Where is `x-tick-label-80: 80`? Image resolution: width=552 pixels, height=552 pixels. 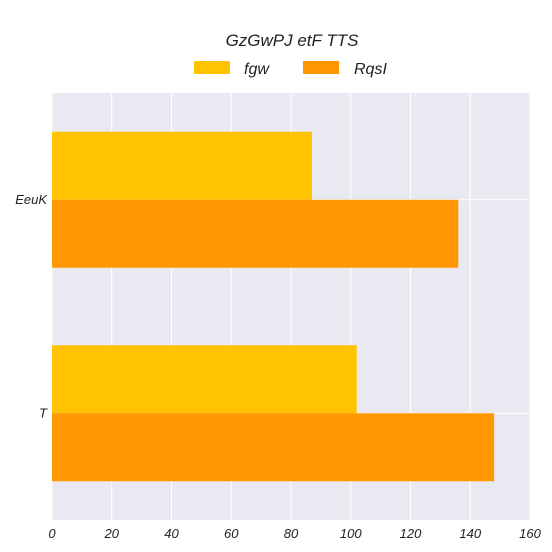 x-tick-label-80: 80 is located at coordinates (291, 533).